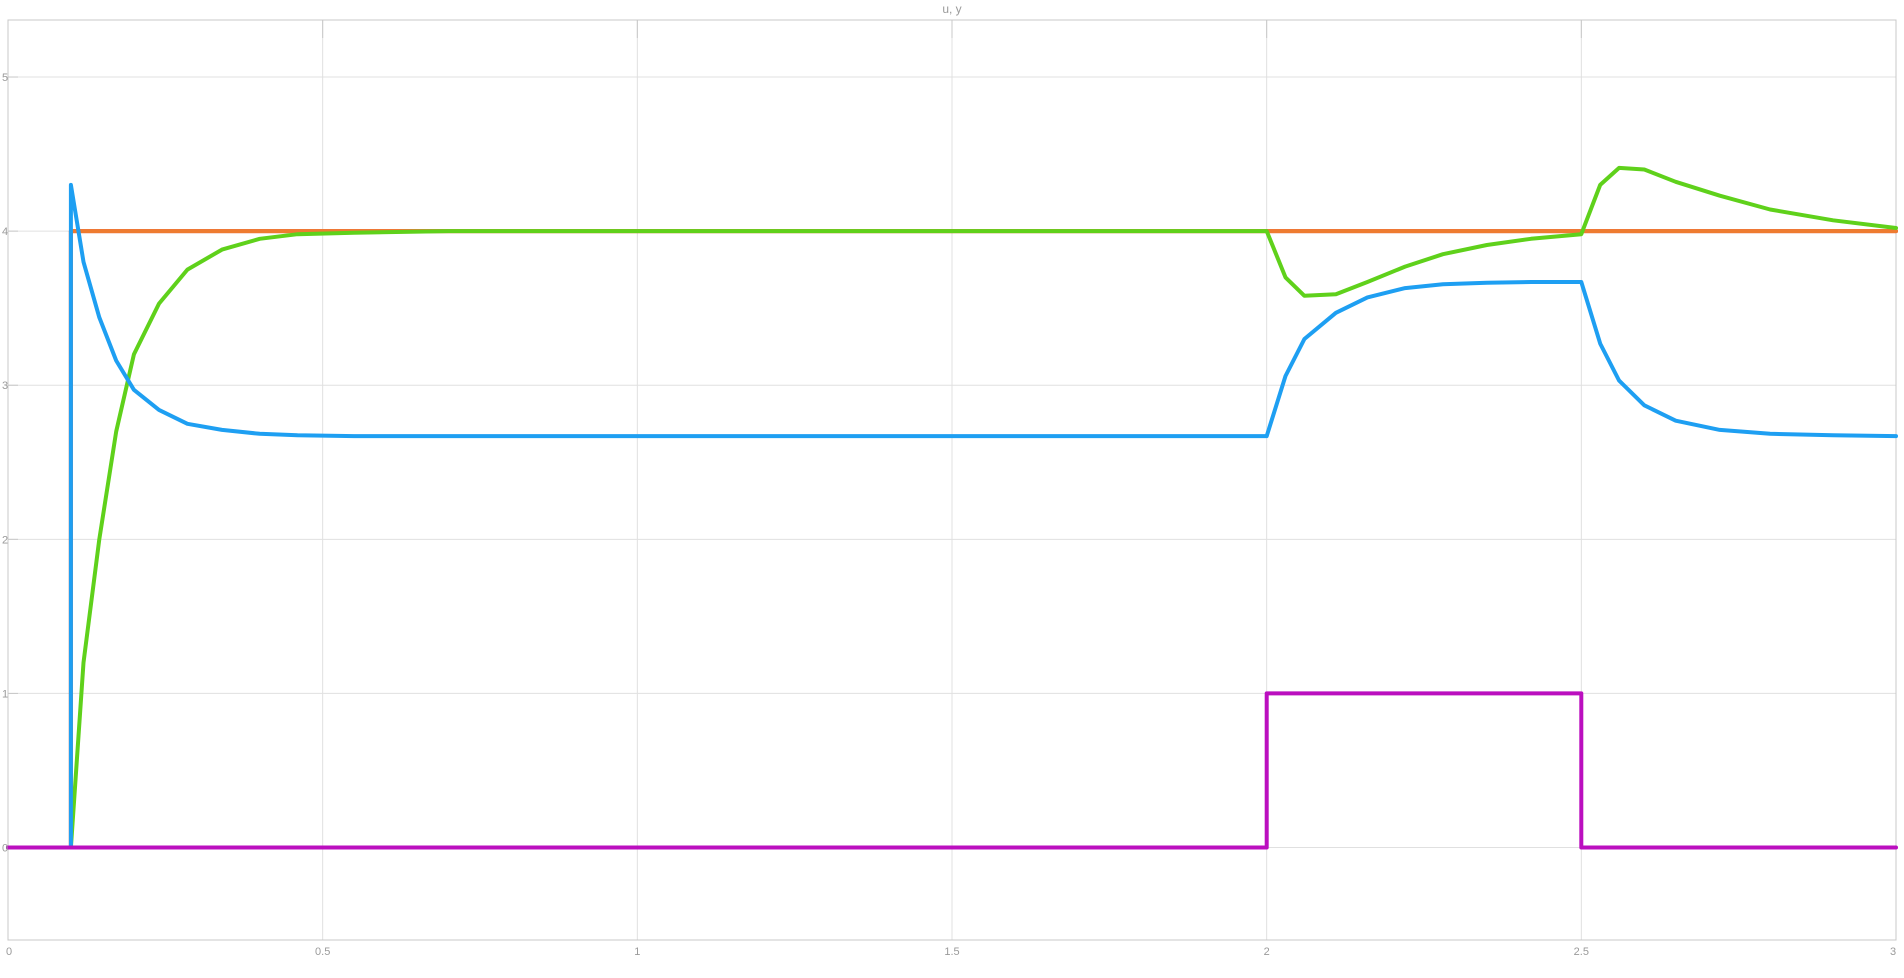 This screenshot has height=978, width=1904. Describe the element at coordinates (1893, 952) in the screenshot. I see `x-tick-label: 3` at that location.